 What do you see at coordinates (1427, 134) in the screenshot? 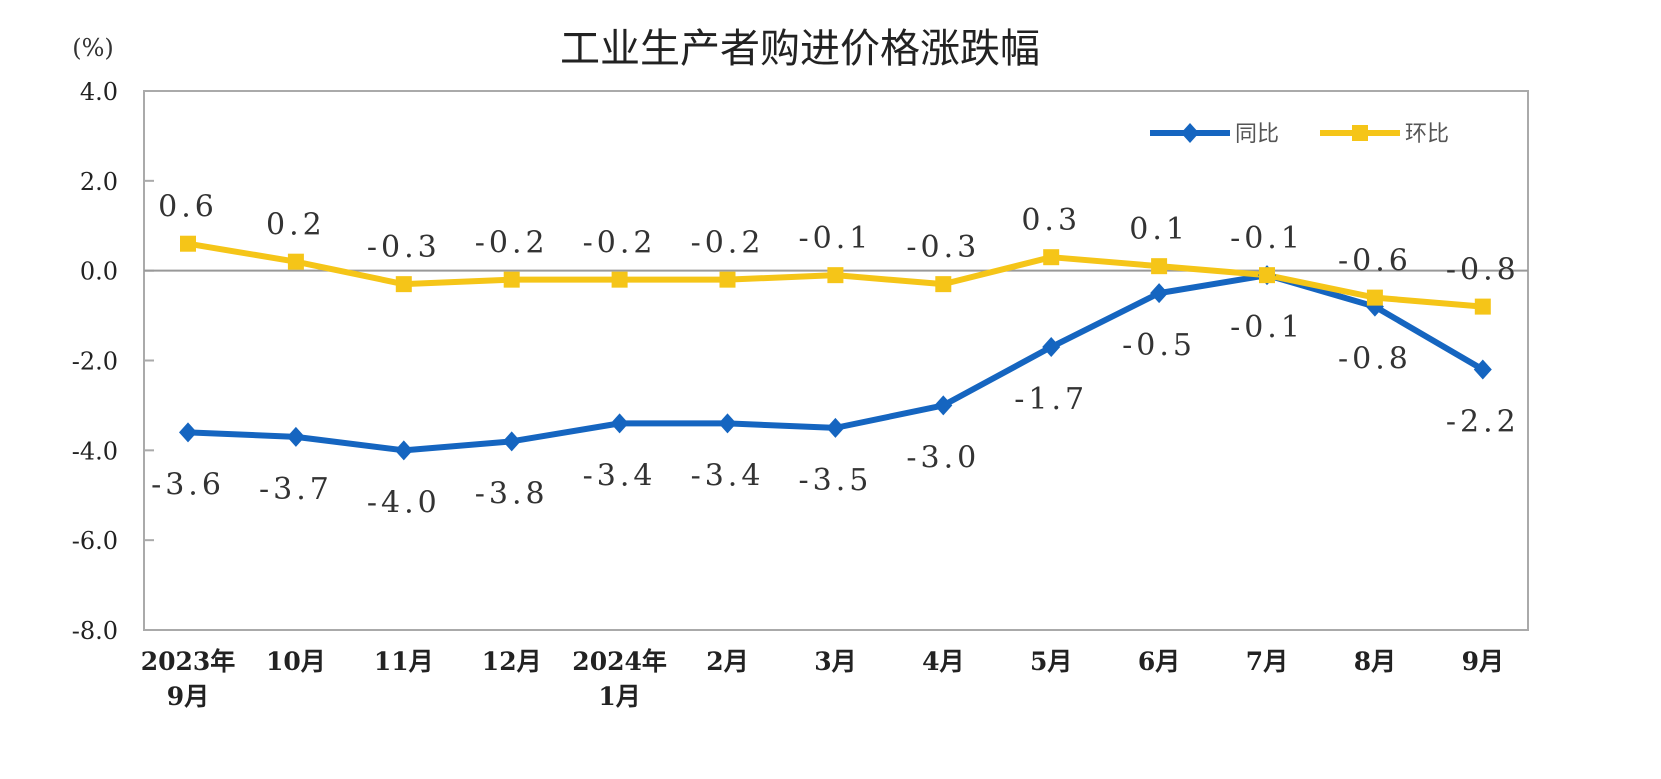
I see `legend-label: 环比` at bounding box center [1427, 134].